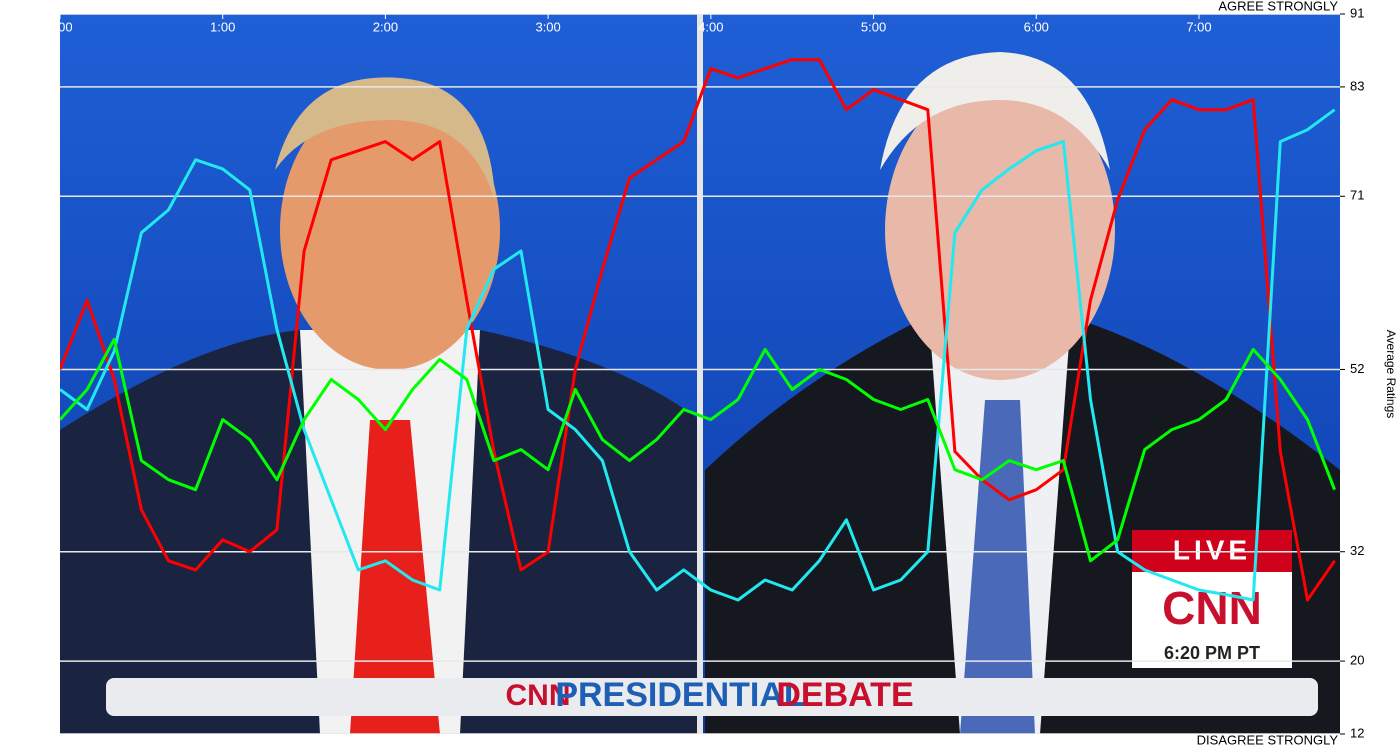 The height and width of the screenshot is (748, 1400). What do you see at coordinates (59, 26) in the screenshot?
I see `x-tick-label: 0:00` at bounding box center [59, 26].